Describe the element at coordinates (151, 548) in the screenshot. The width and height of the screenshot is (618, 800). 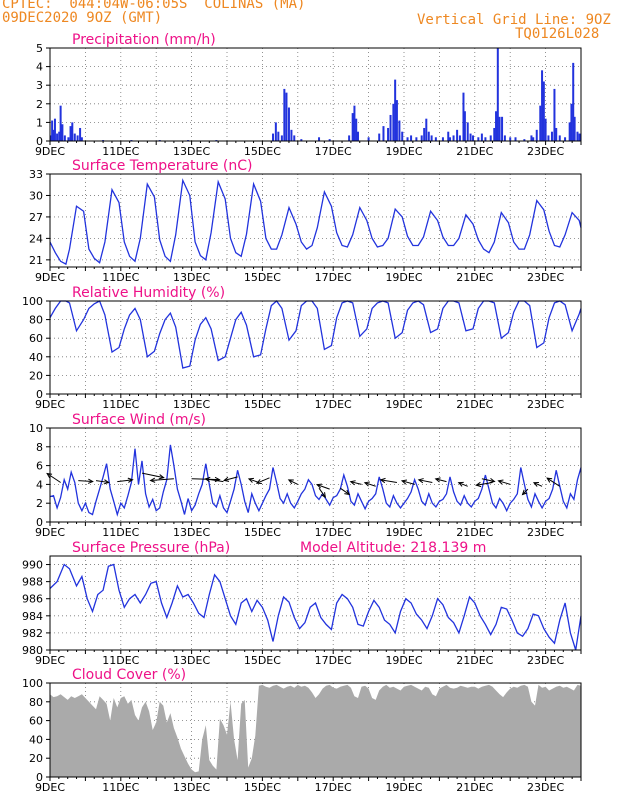
I see `panel-title: Surface Pressure (hPa)` at that location.